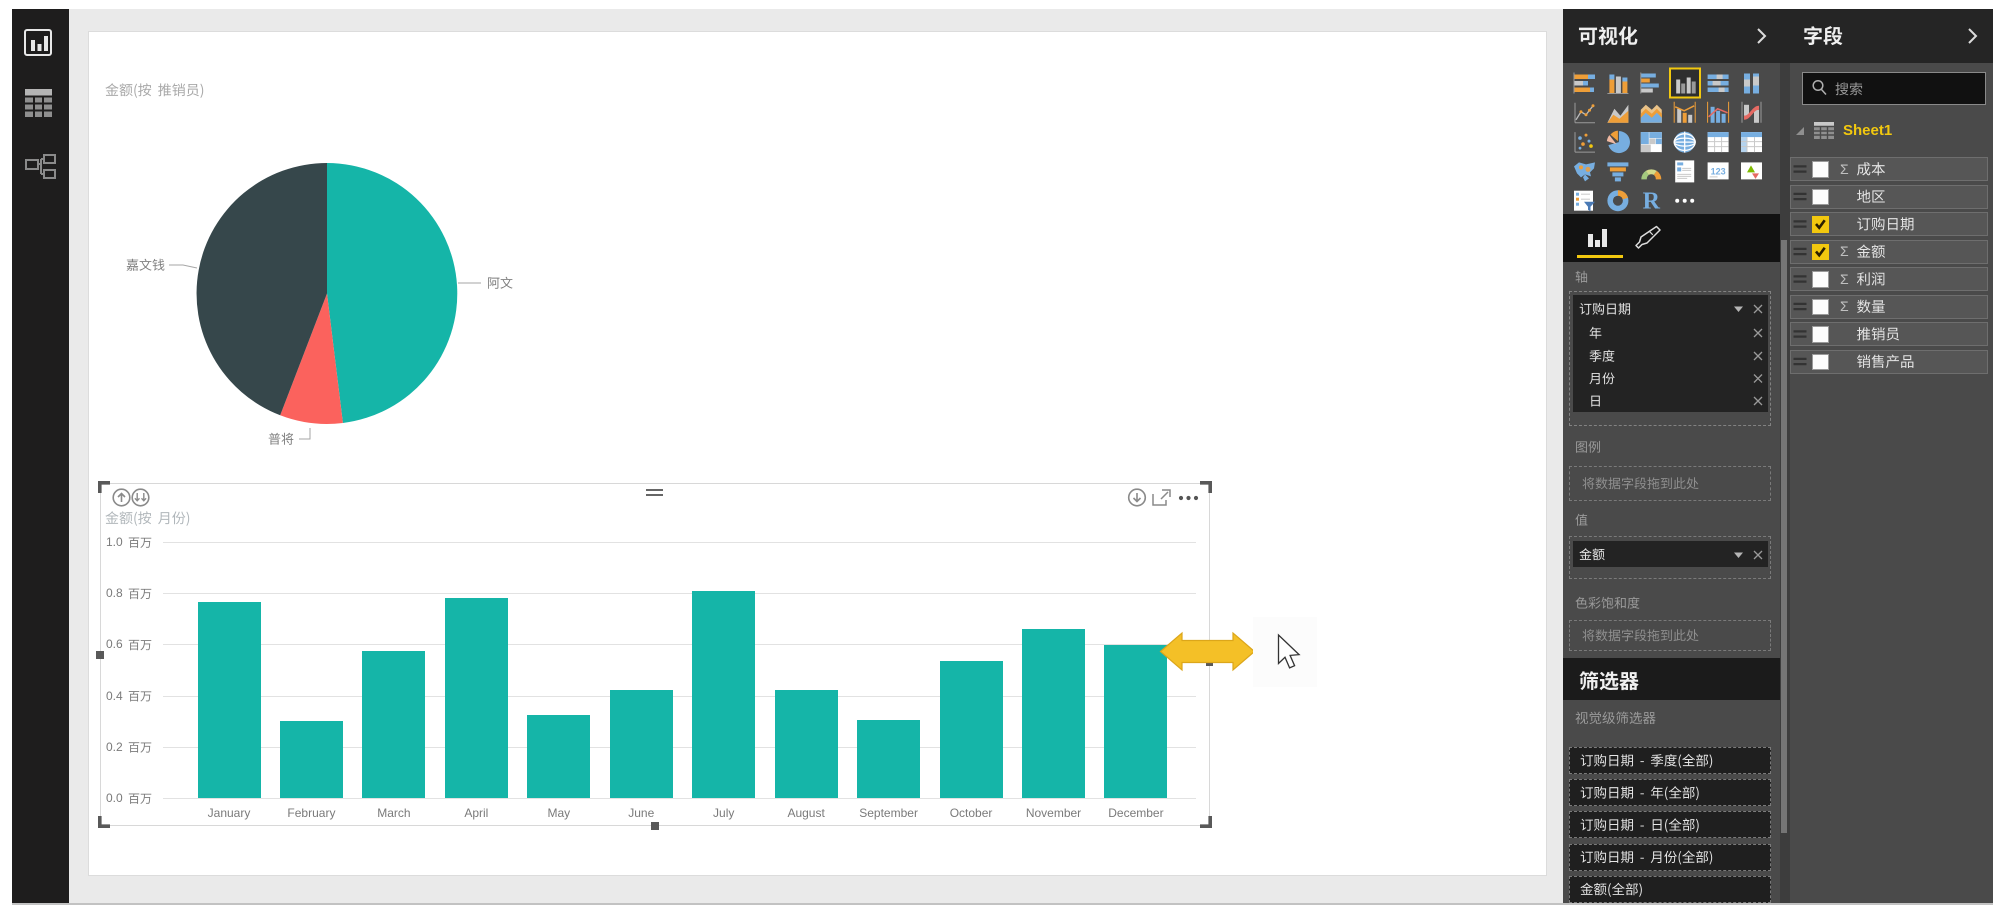  I want to click on svg-text: R, so click(1652, 202).